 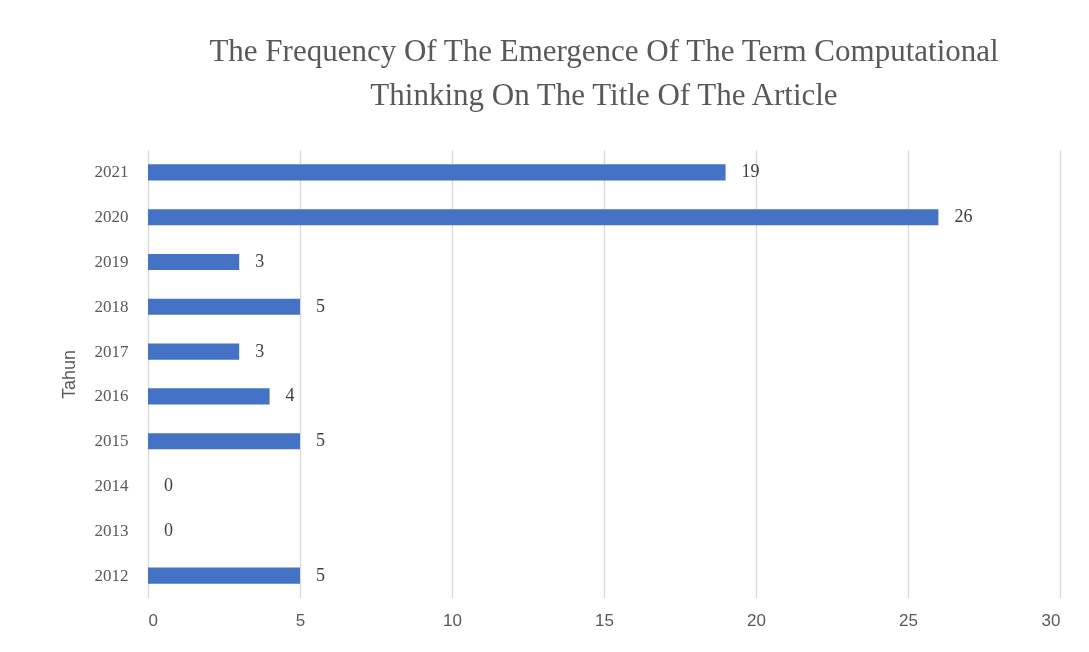 I want to click on data-label: 26, so click(x=963, y=216).